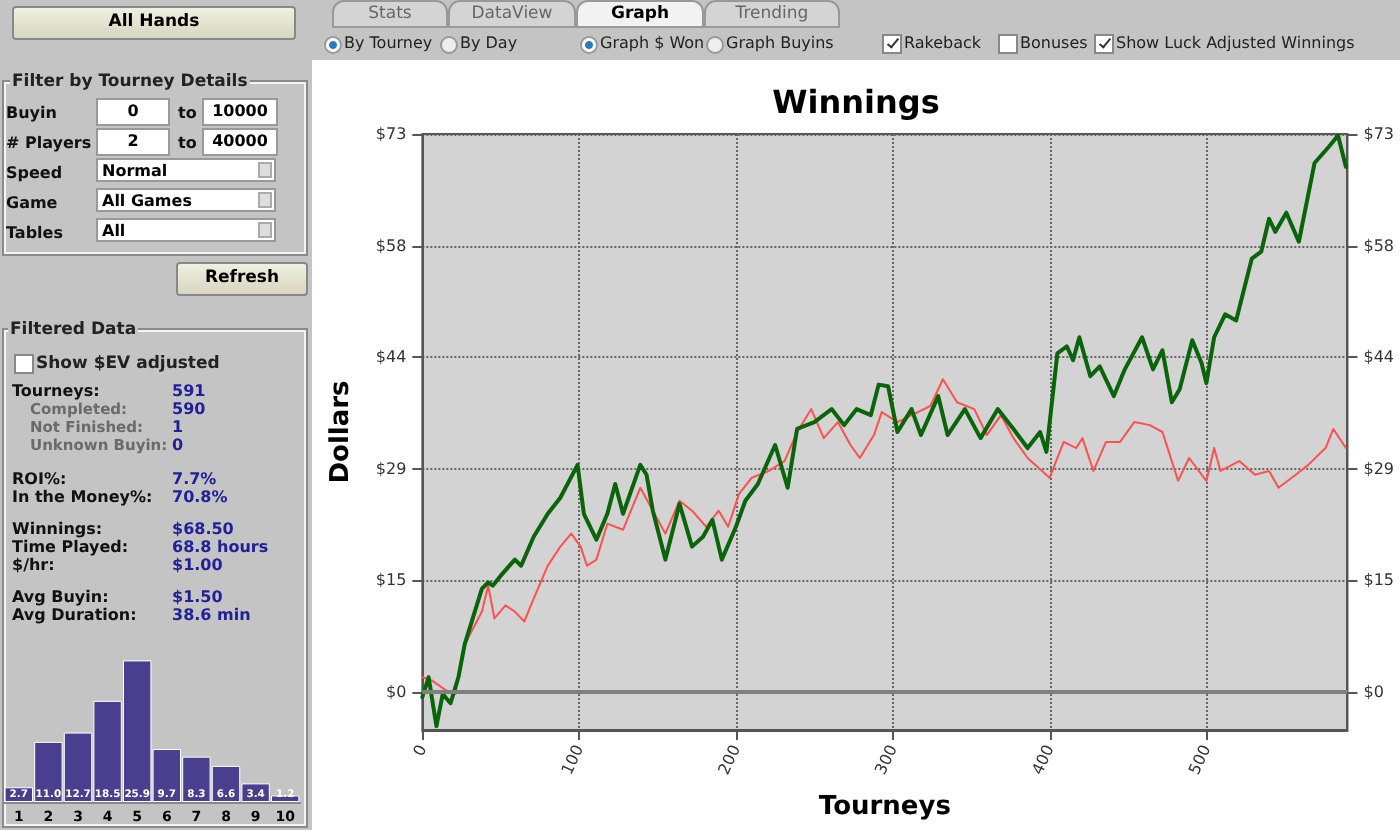  I want to click on y-tick-label: $15, so click(391, 580).